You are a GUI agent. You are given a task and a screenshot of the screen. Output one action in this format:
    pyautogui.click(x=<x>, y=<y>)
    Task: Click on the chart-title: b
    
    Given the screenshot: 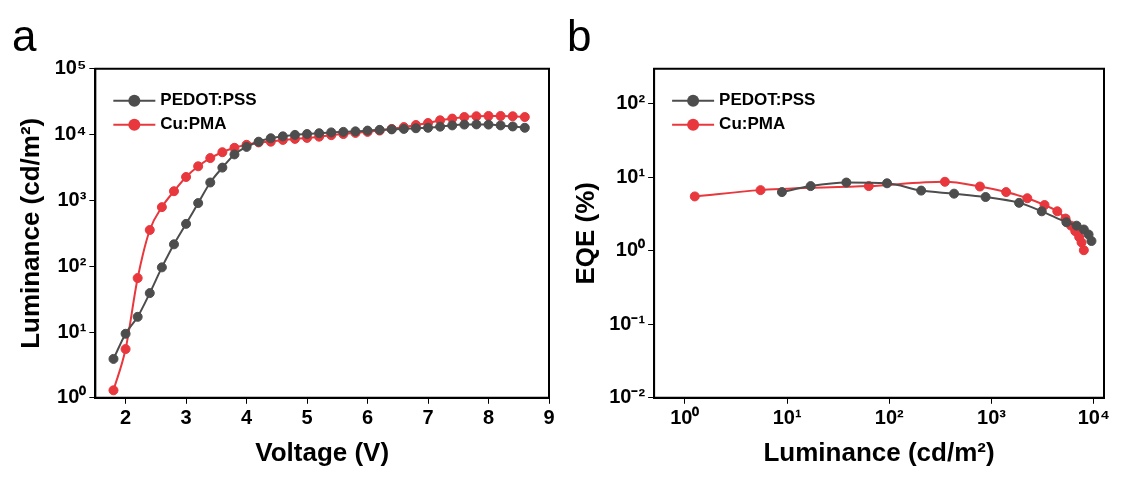 What is the action you would take?
    pyautogui.click(x=579, y=35)
    